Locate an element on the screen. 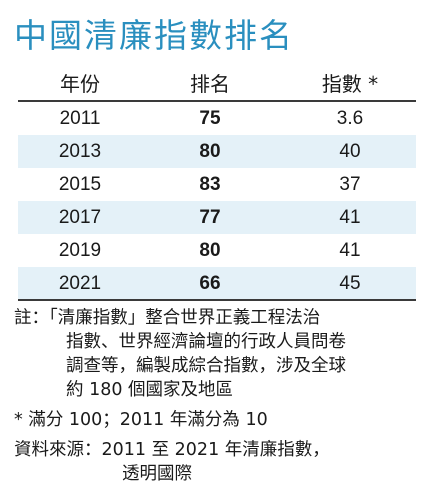 The image size is (434, 499). note-line: 調查等，編製成綜合指數，涉及全球 is located at coordinates (206, 366).